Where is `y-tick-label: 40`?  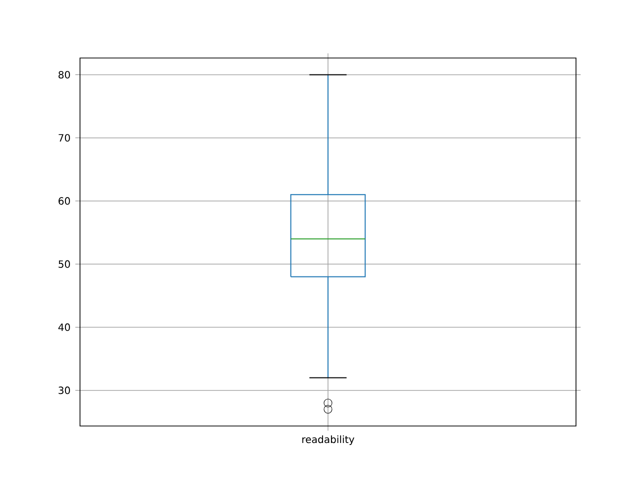 y-tick-label: 40 is located at coordinates (64, 327).